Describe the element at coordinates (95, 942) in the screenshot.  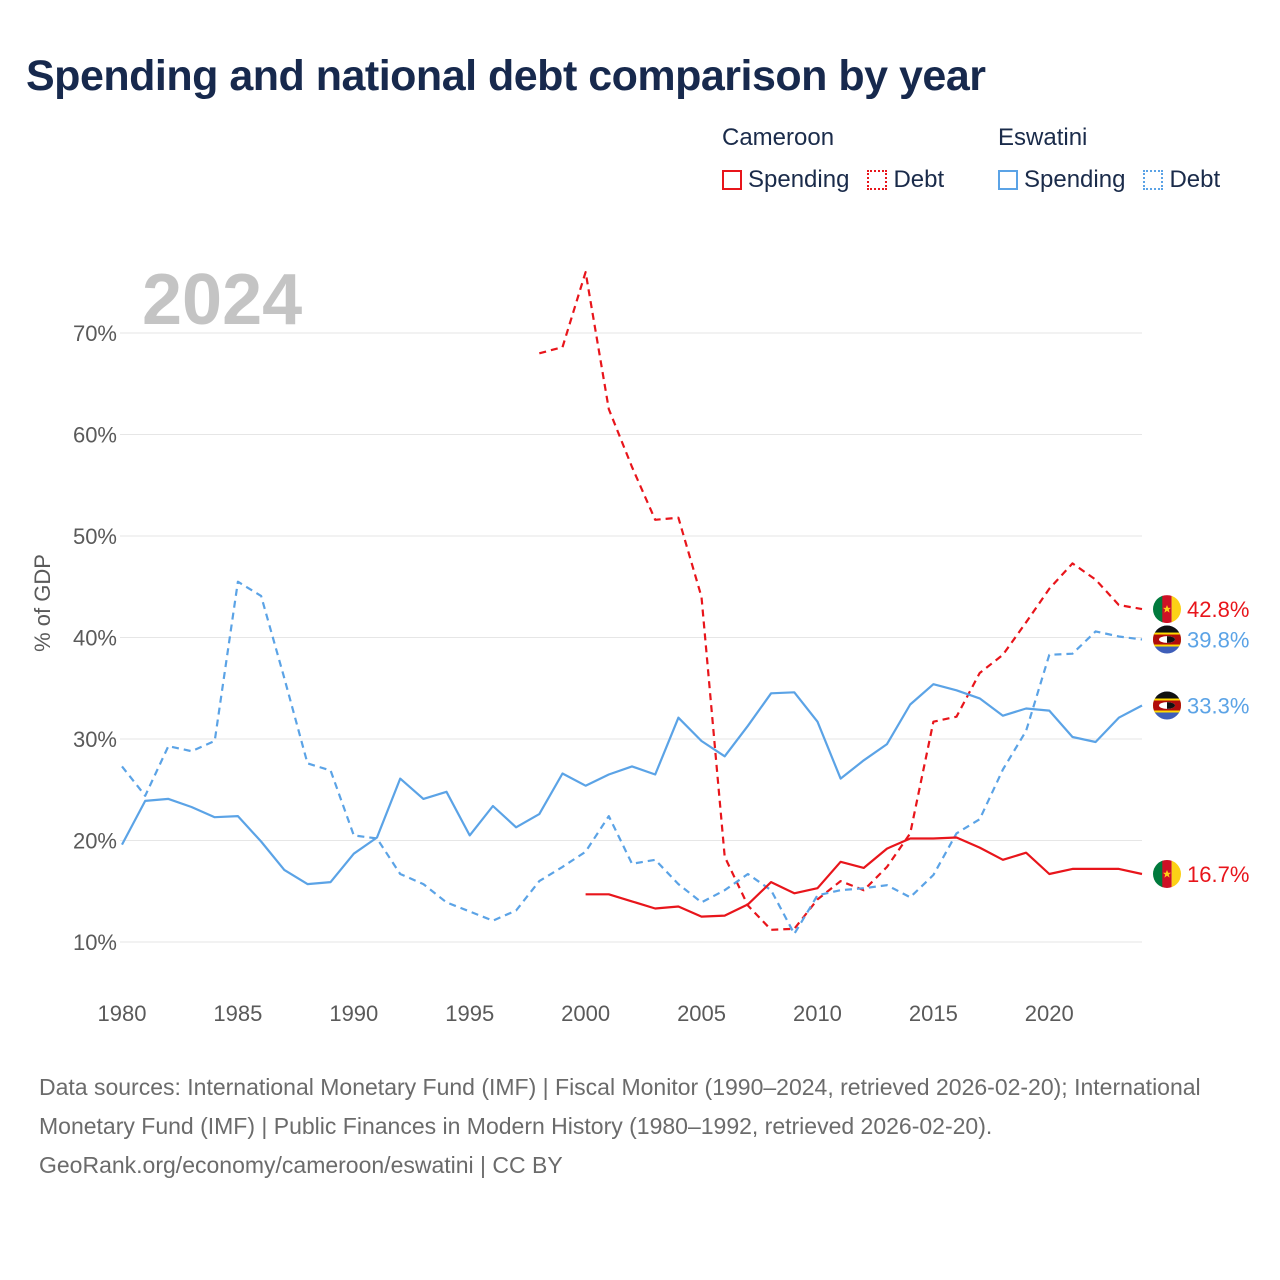
I see `y-tick-label: 10%` at that location.